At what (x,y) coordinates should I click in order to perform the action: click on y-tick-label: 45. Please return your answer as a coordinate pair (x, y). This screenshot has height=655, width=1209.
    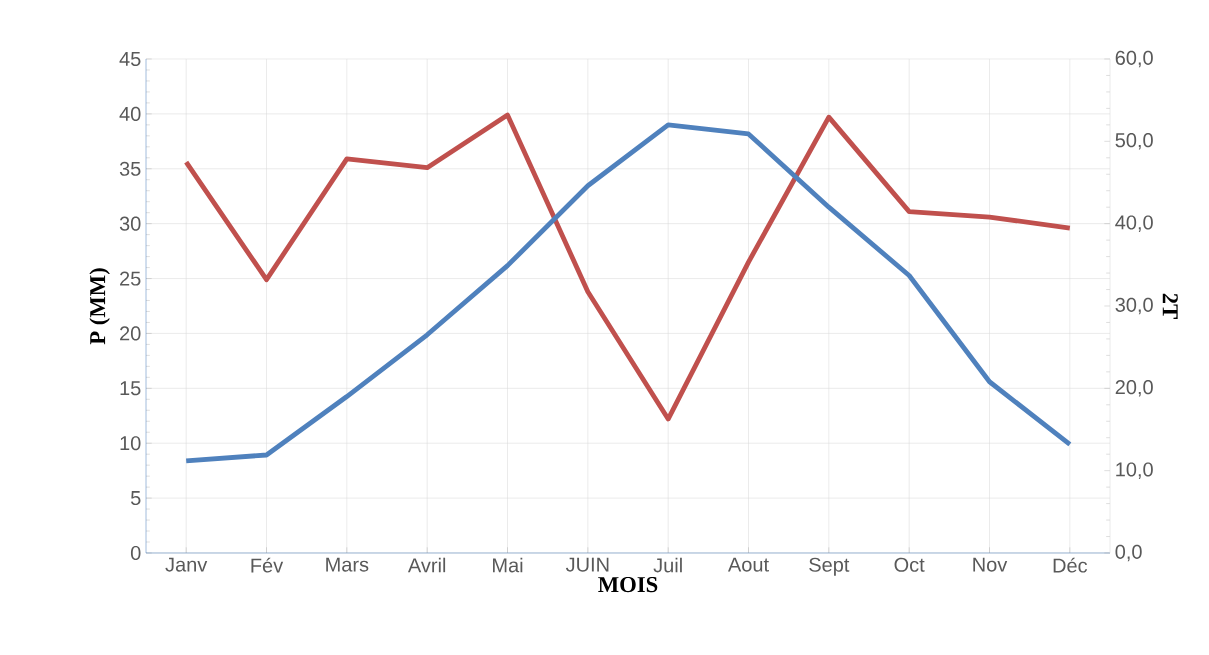
    Looking at the image, I should click on (130, 59).